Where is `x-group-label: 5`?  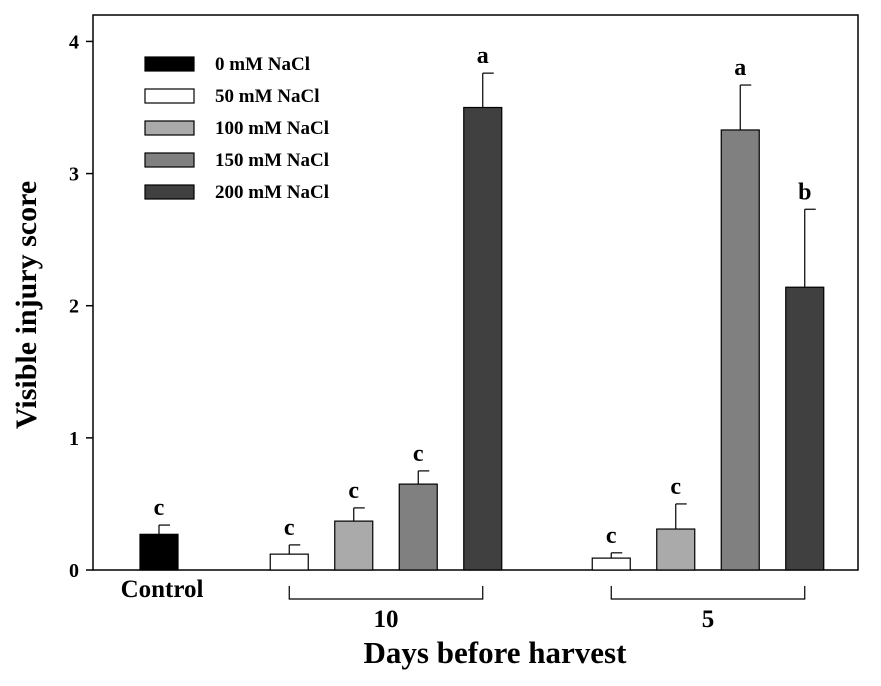 x-group-label: 5 is located at coordinates (708, 619).